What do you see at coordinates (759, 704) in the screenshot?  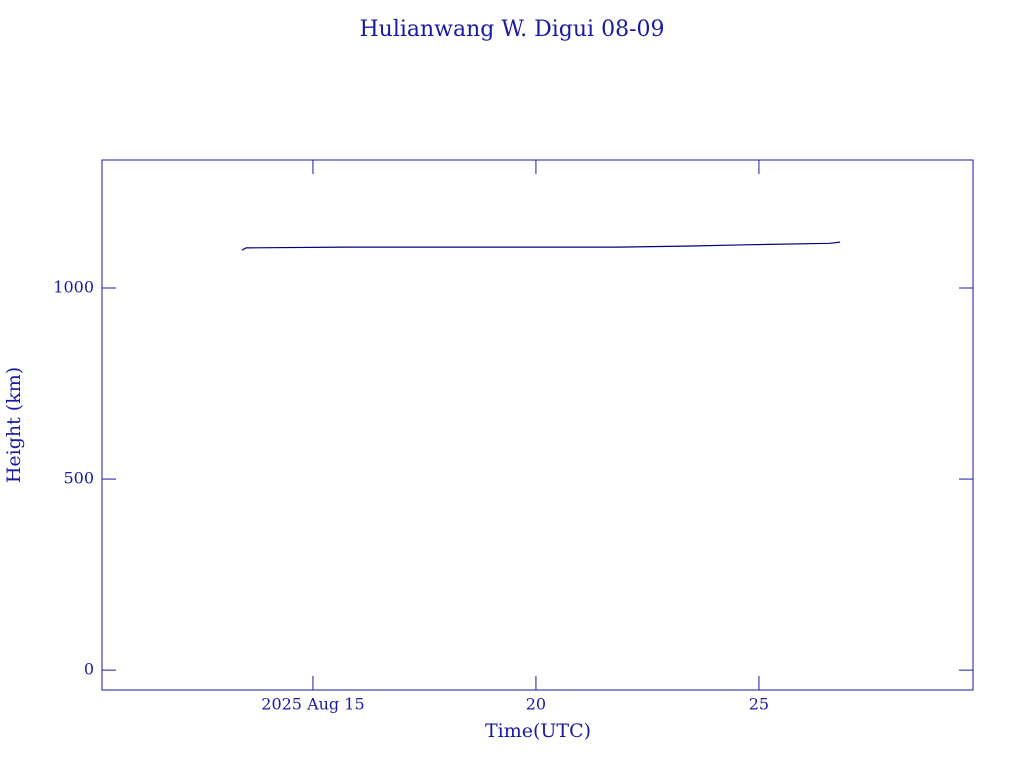 I see `x-tick-label: 25` at bounding box center [759, 704].